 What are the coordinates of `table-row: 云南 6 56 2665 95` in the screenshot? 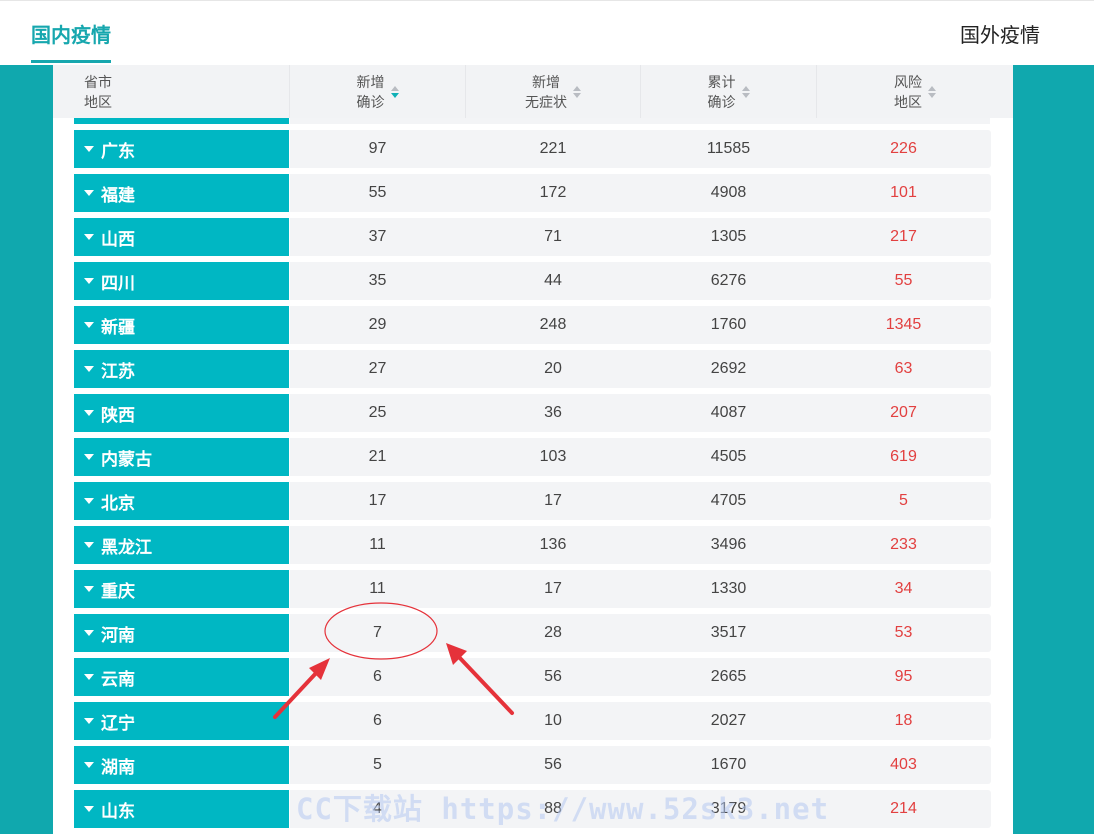 It's located at (532, 677).